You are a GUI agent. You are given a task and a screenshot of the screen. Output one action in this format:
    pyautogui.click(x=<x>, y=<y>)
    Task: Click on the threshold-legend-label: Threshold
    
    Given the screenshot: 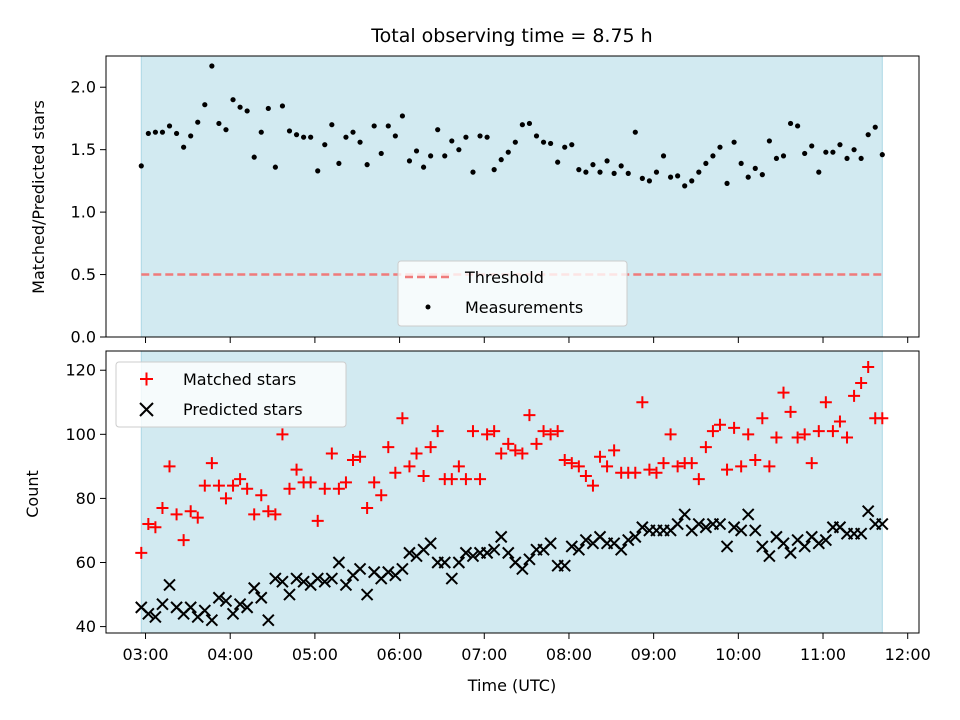 What is the action you would take?
    pyautogui.click(x=504, y=277)
    